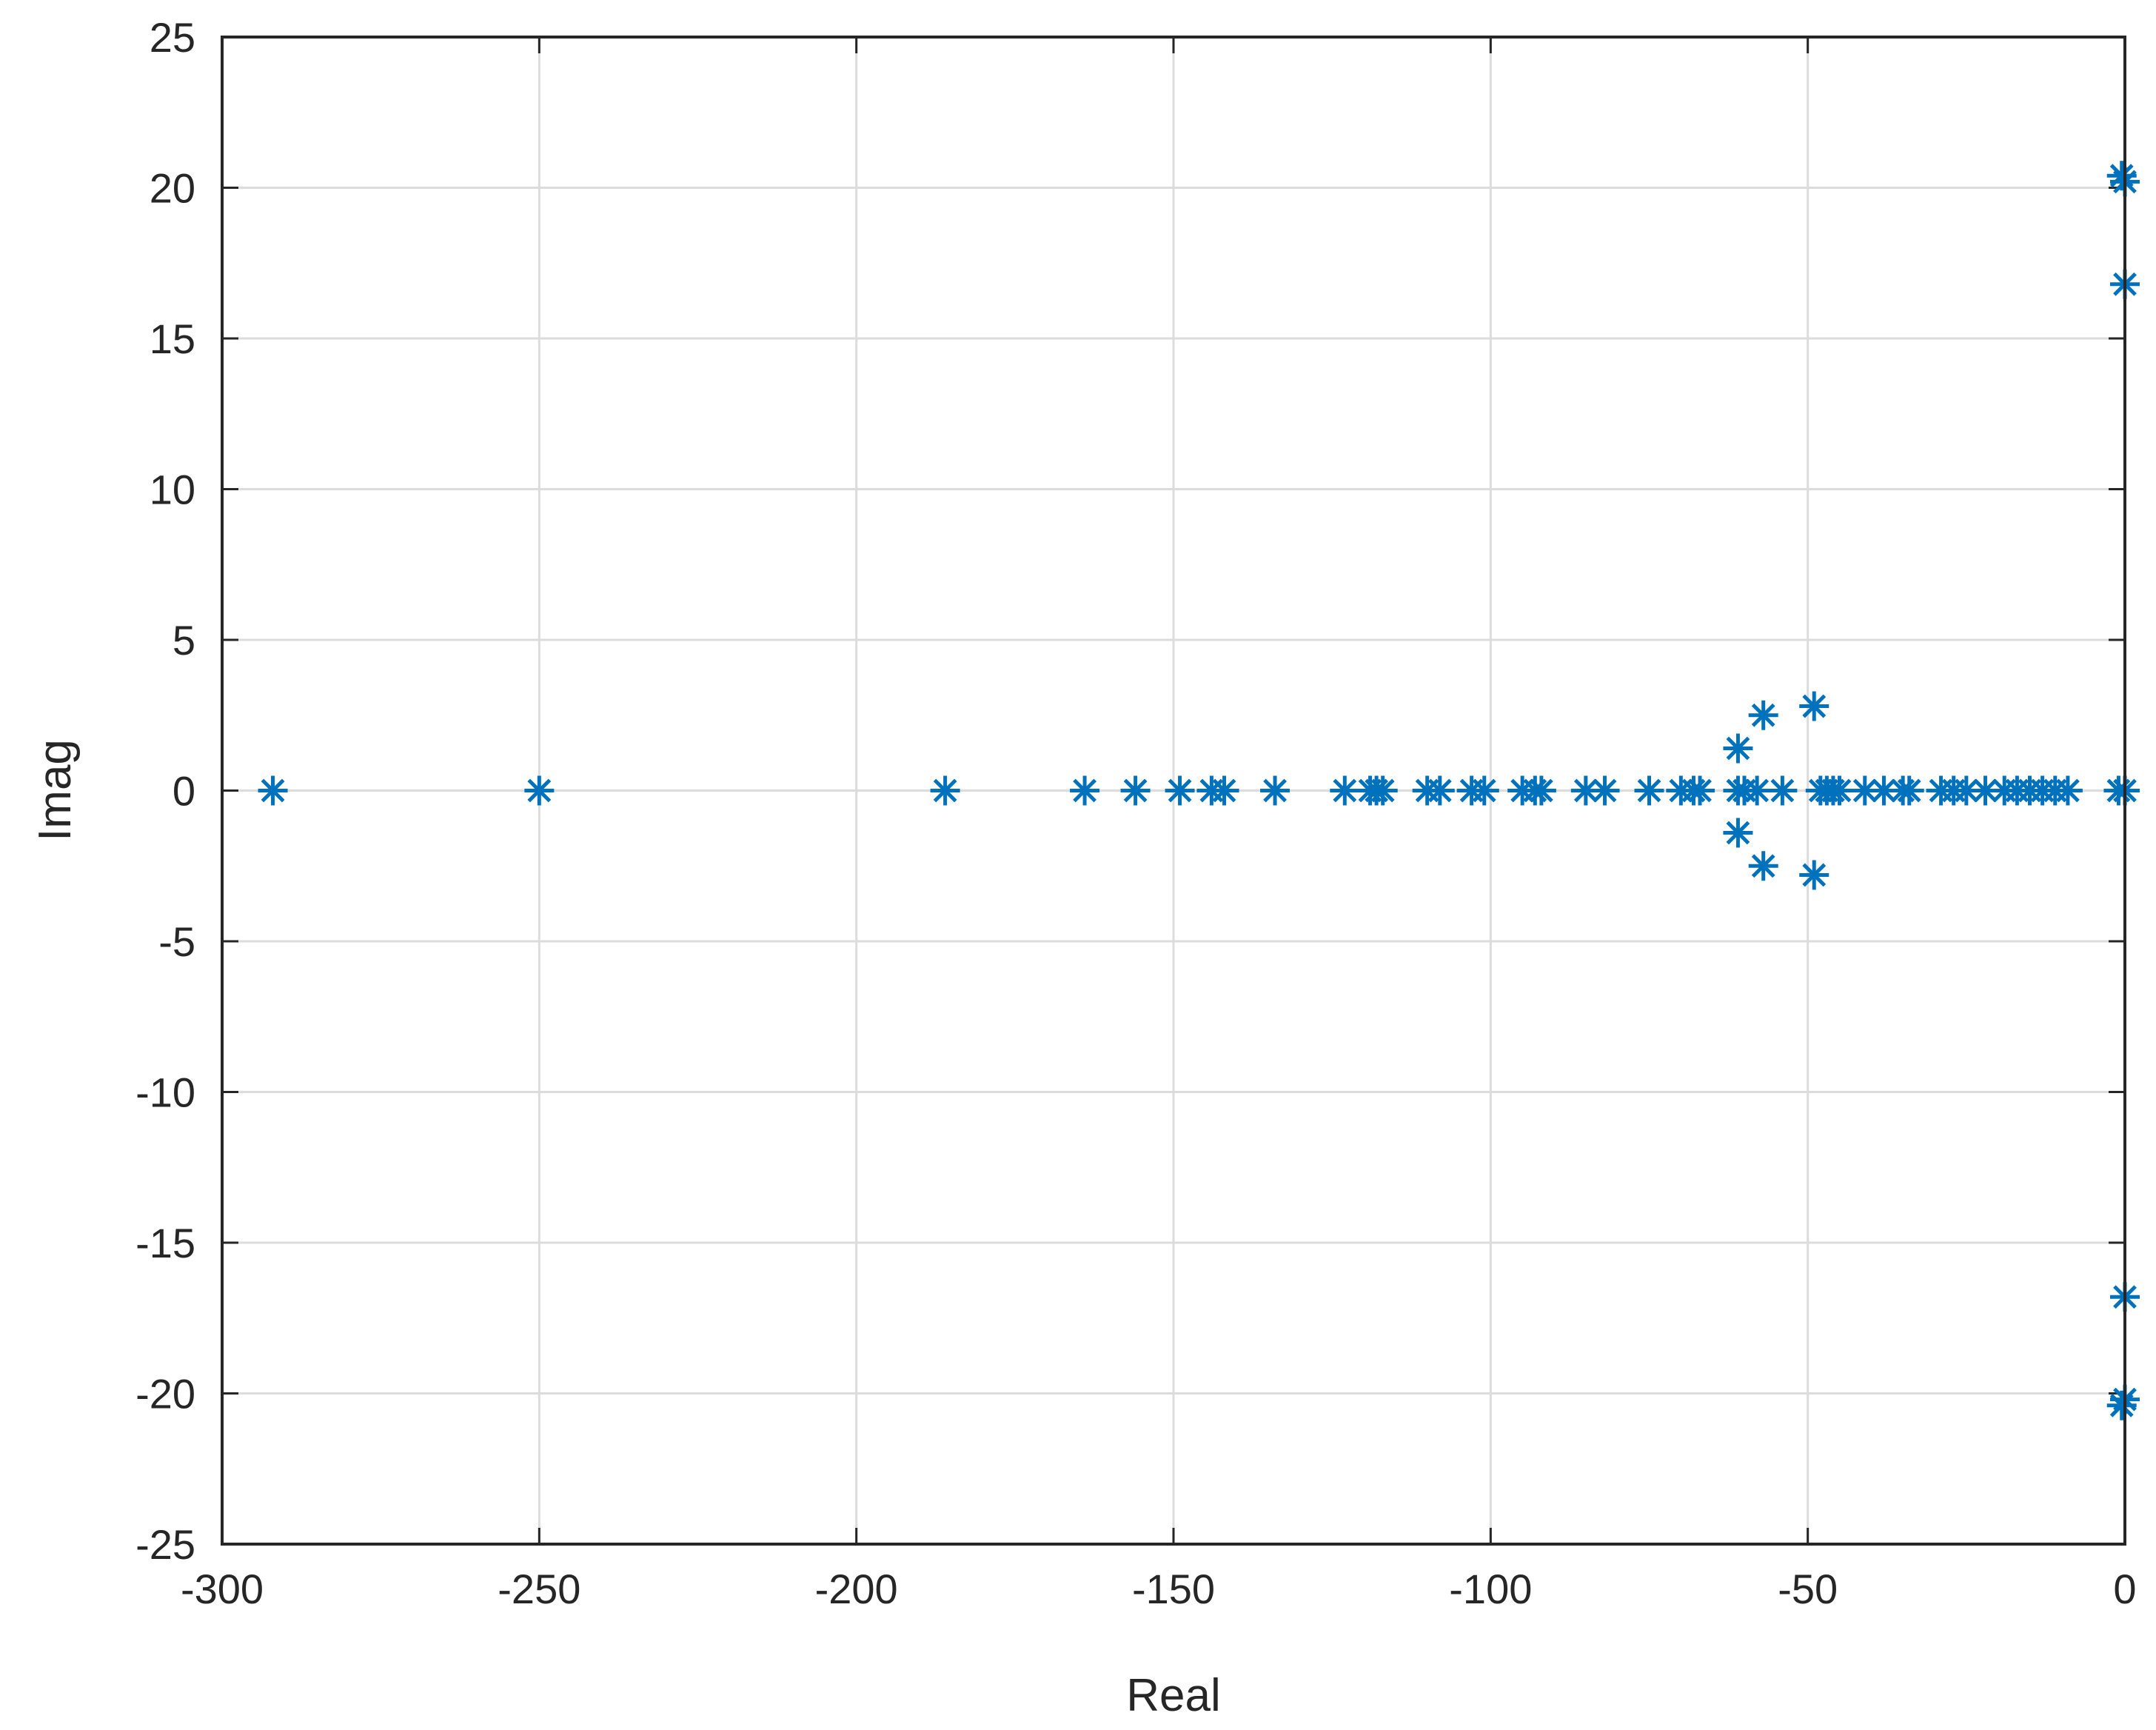 The width and height of the screenshot is (2156, 1730). What do you see at coordinates (222, 1589) in the screenshot?
I see `x-tick-label: -300` at bounding box center [222, 1589].